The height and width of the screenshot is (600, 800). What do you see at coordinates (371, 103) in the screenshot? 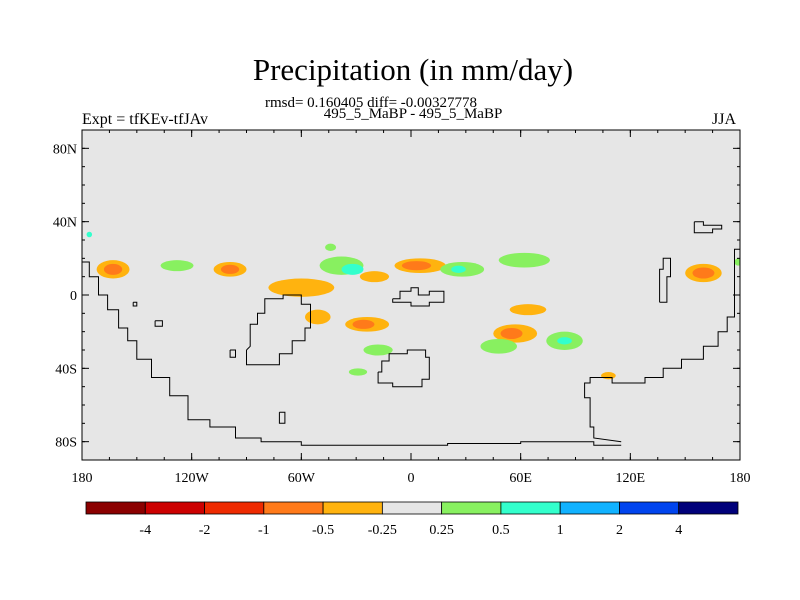
I see `stats-subtitle: rmsd= 0.160405 diff= -0.00327778` at bounding box center [371, 103].